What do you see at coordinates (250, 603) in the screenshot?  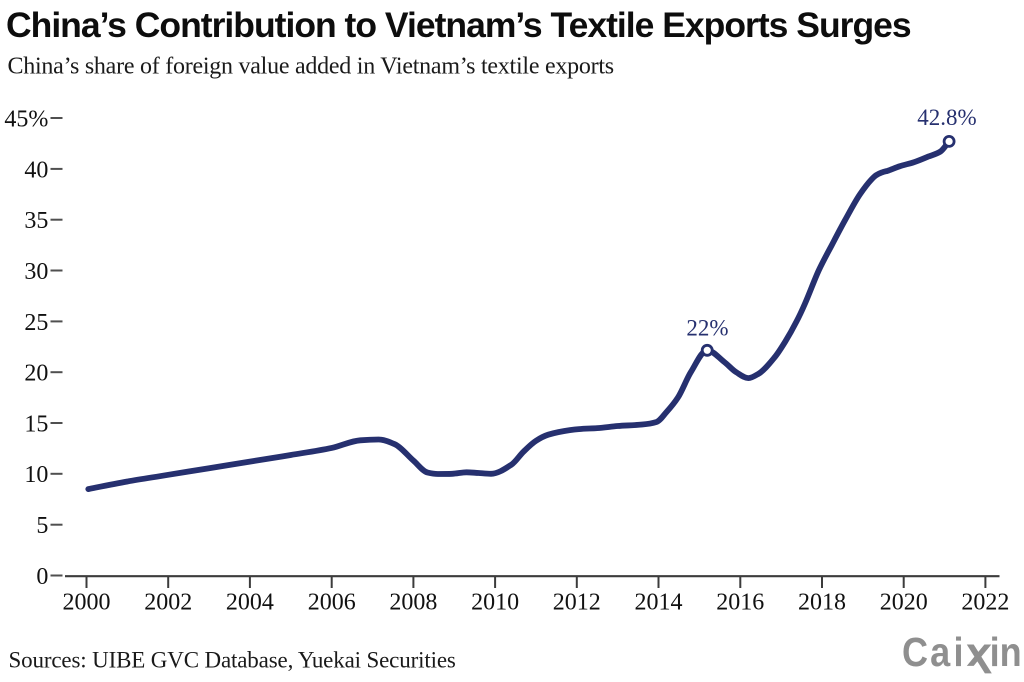 I see `svg-text: 2004` at bounding box center [250, 603].